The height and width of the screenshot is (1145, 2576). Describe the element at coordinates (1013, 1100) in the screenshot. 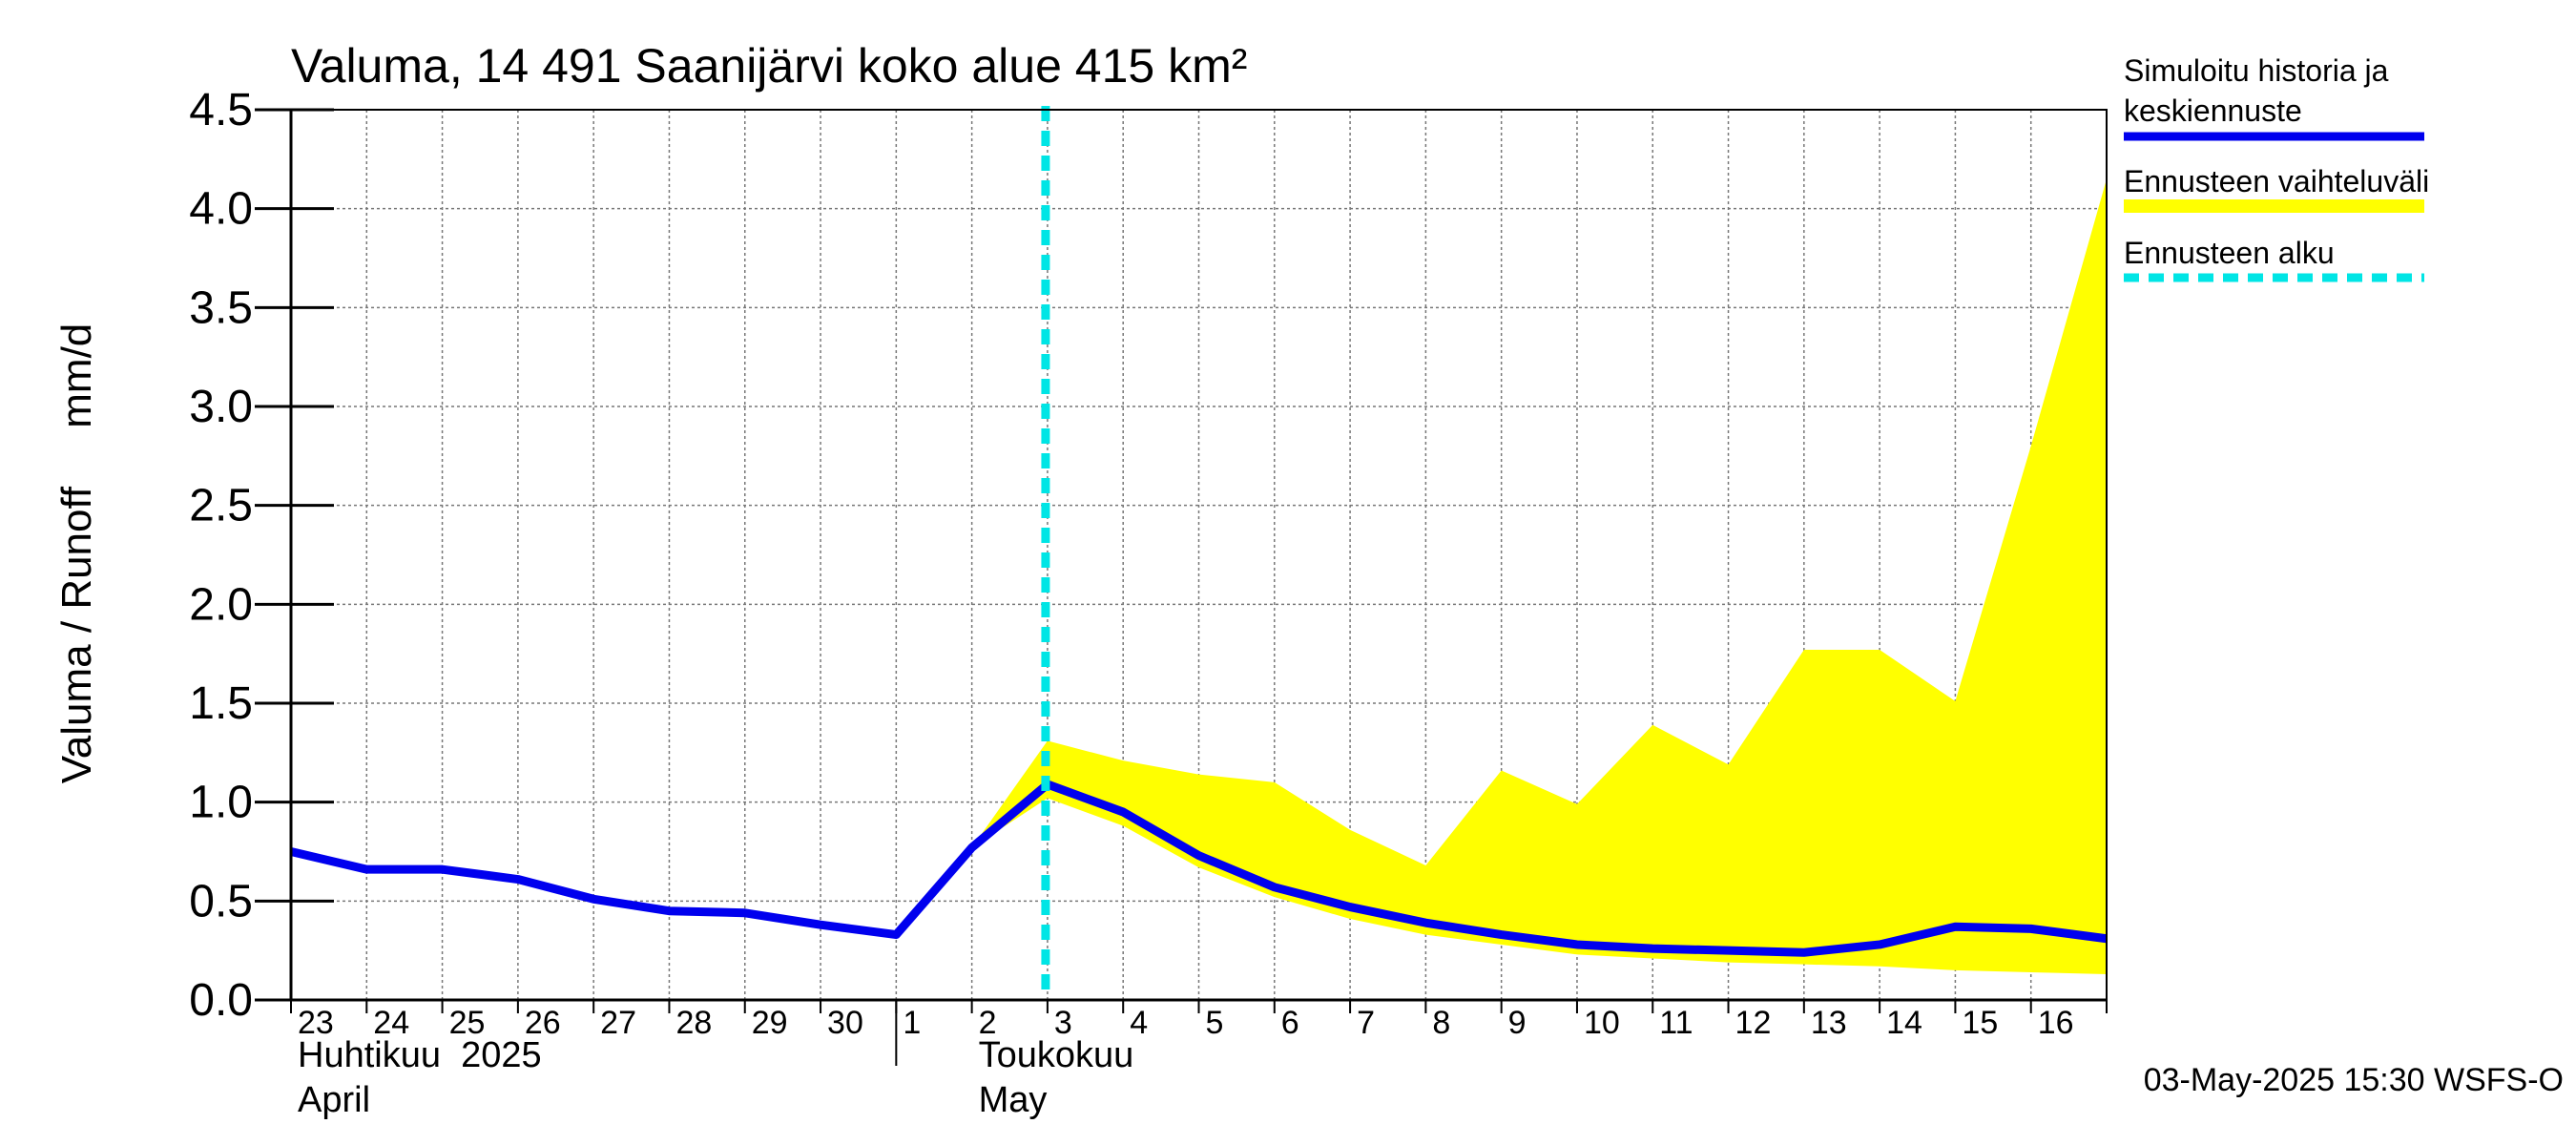

I see `month-label-en: May` at that location.